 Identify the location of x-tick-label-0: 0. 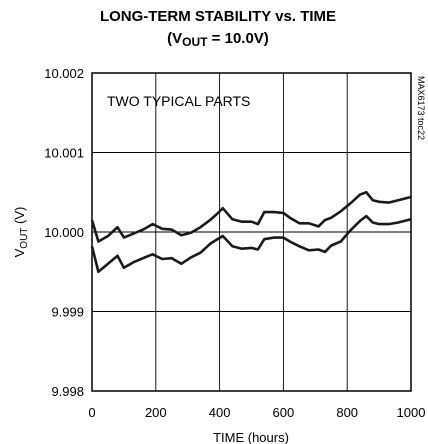
(91, 412).